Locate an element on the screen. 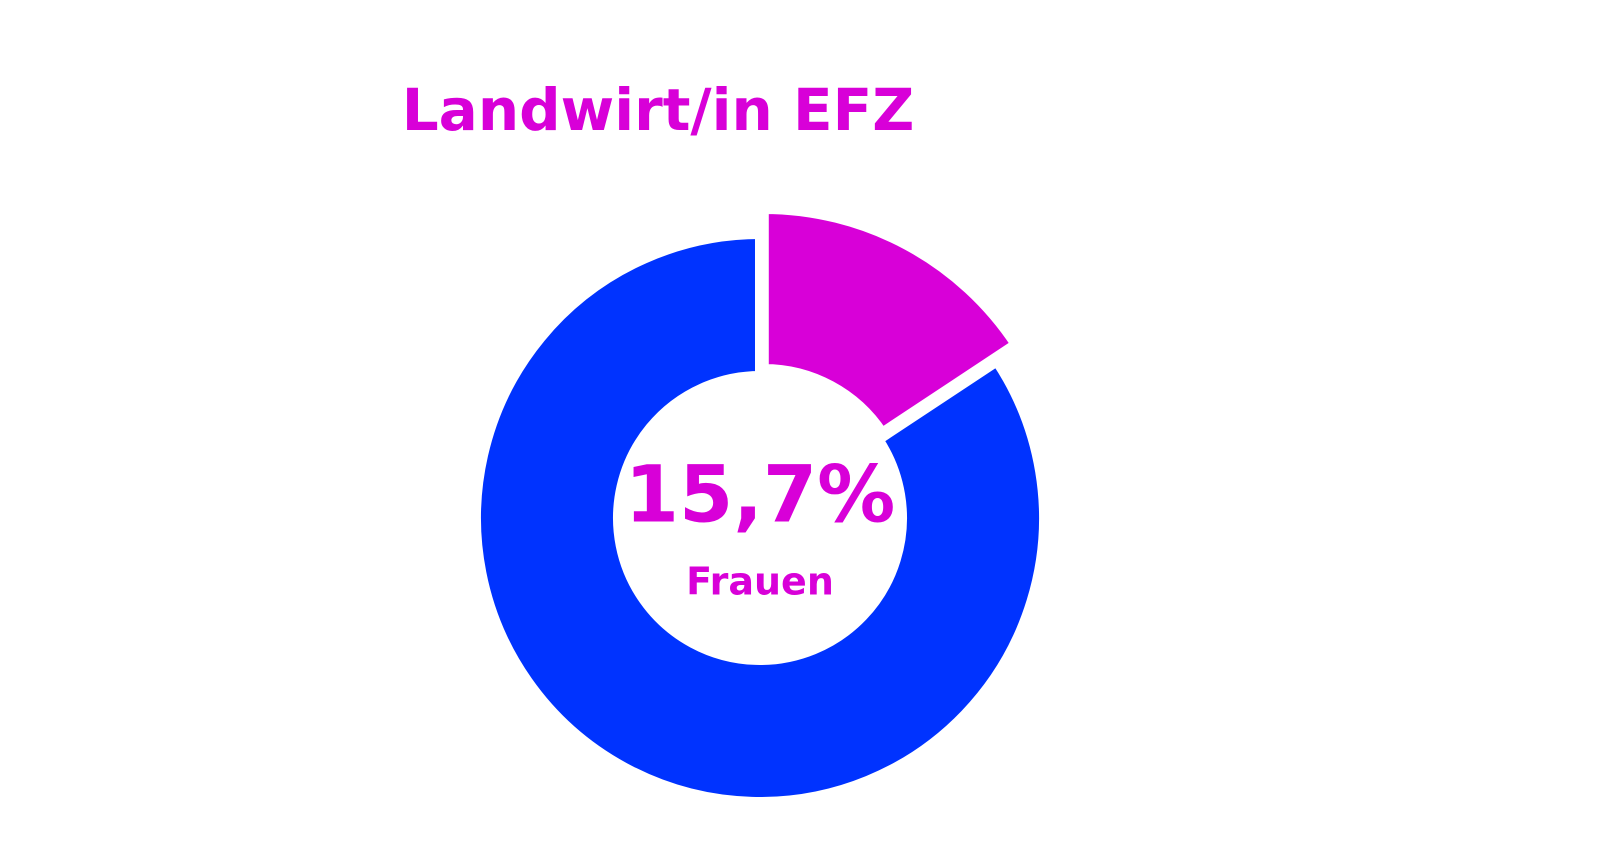 This screenshot has height=854, width=1600. pie-slice is located at coordinates (890, 321).